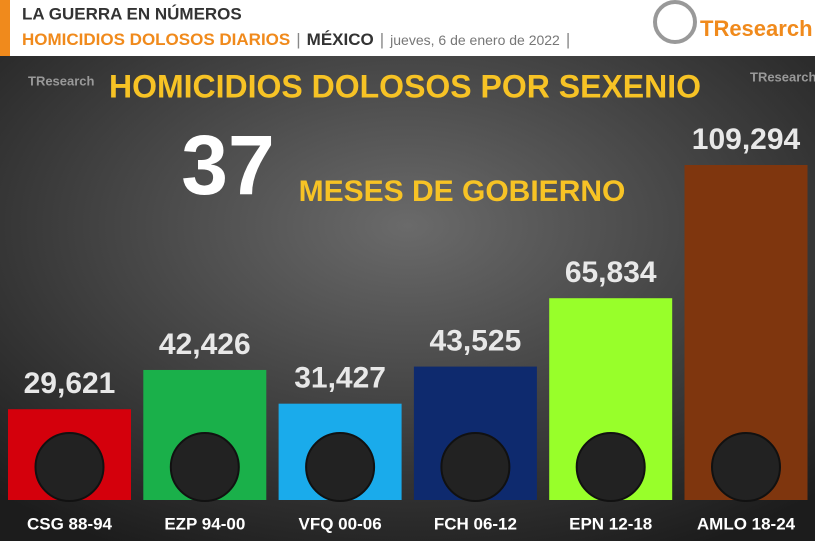  What do you see at coordinates (405, 86) in the screenshot?
I see `chart-title: HOMICIDIOS DOLOSOS POR SEXENIO` at bounding box center [405, 86].